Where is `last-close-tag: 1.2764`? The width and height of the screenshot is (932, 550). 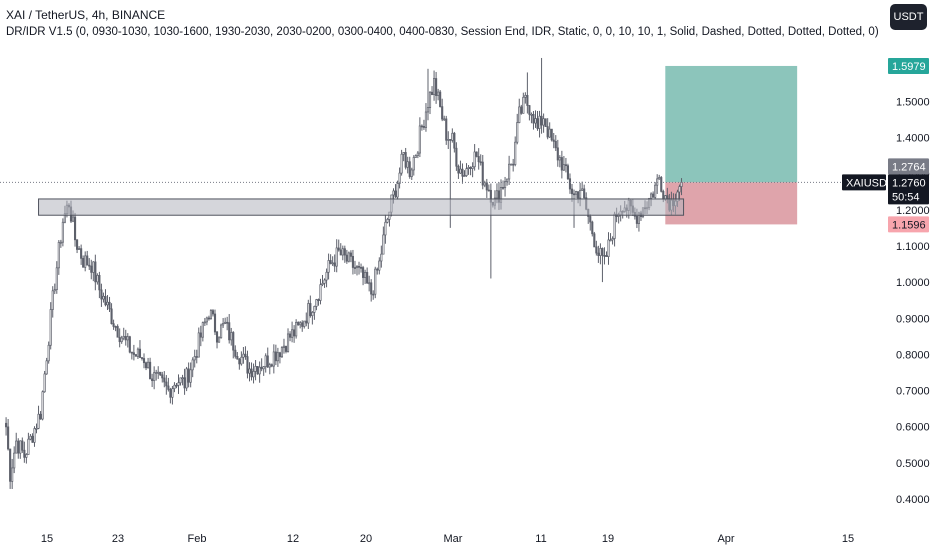
last-close-tag: 1.2764 is located at coordinates (909, 167).